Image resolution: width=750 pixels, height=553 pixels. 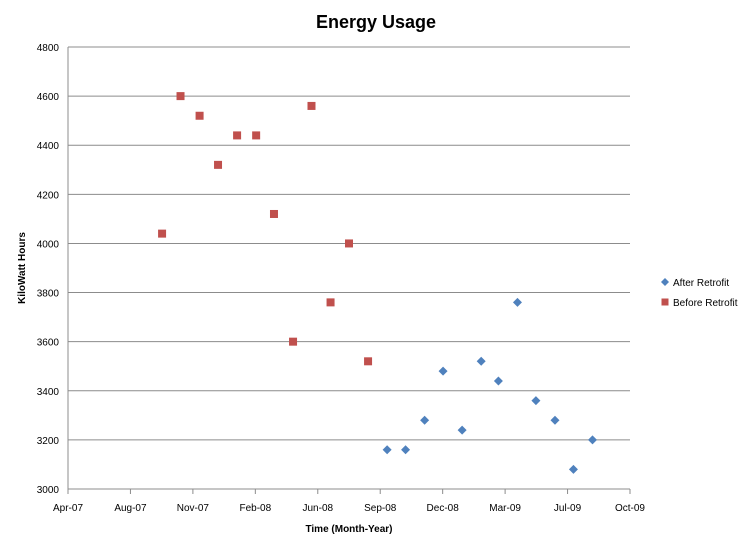 What do you see at coordinates (505, 508) in the screenshot?
I see `x-tick-label: Mar-09` at bounding box center [505, 508].